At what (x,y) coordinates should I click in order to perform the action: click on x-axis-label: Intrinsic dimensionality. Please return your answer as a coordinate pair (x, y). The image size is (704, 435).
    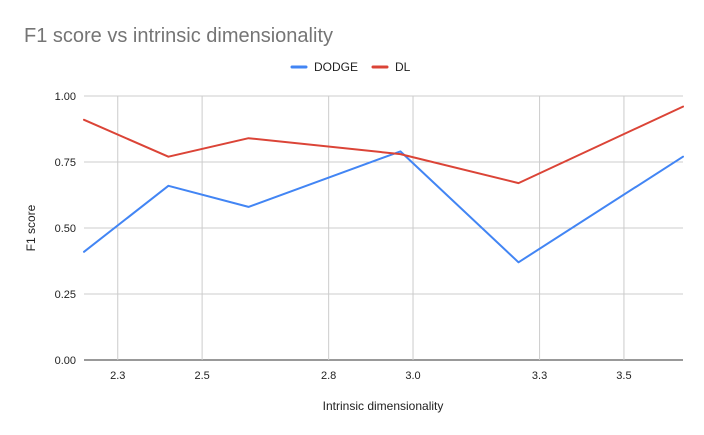
    Looking at the image, I should click on (383, 406).